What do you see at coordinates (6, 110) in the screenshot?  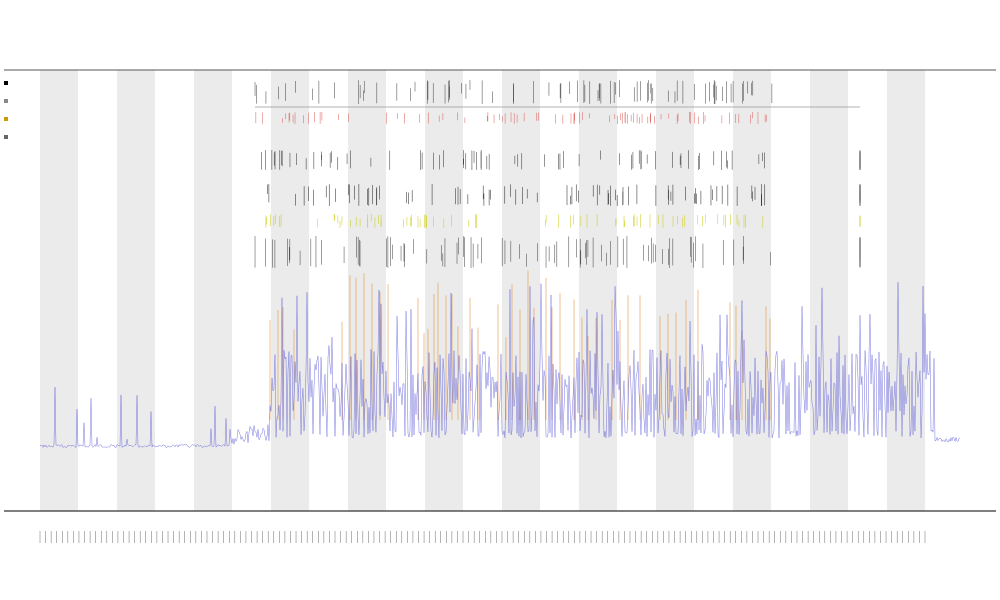 I see `legend` at bounding box center [6, 110].